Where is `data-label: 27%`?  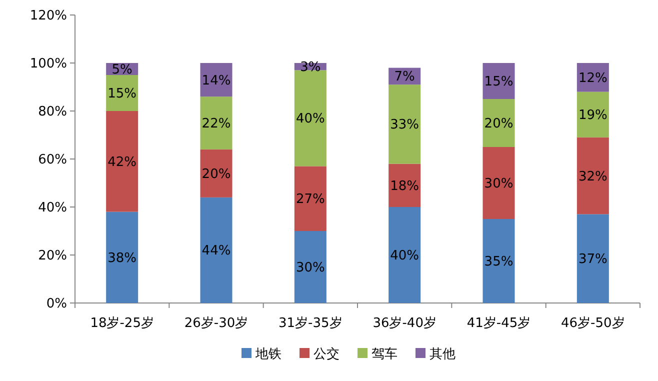
data-label: 27% is located at coordinates (310, 200).